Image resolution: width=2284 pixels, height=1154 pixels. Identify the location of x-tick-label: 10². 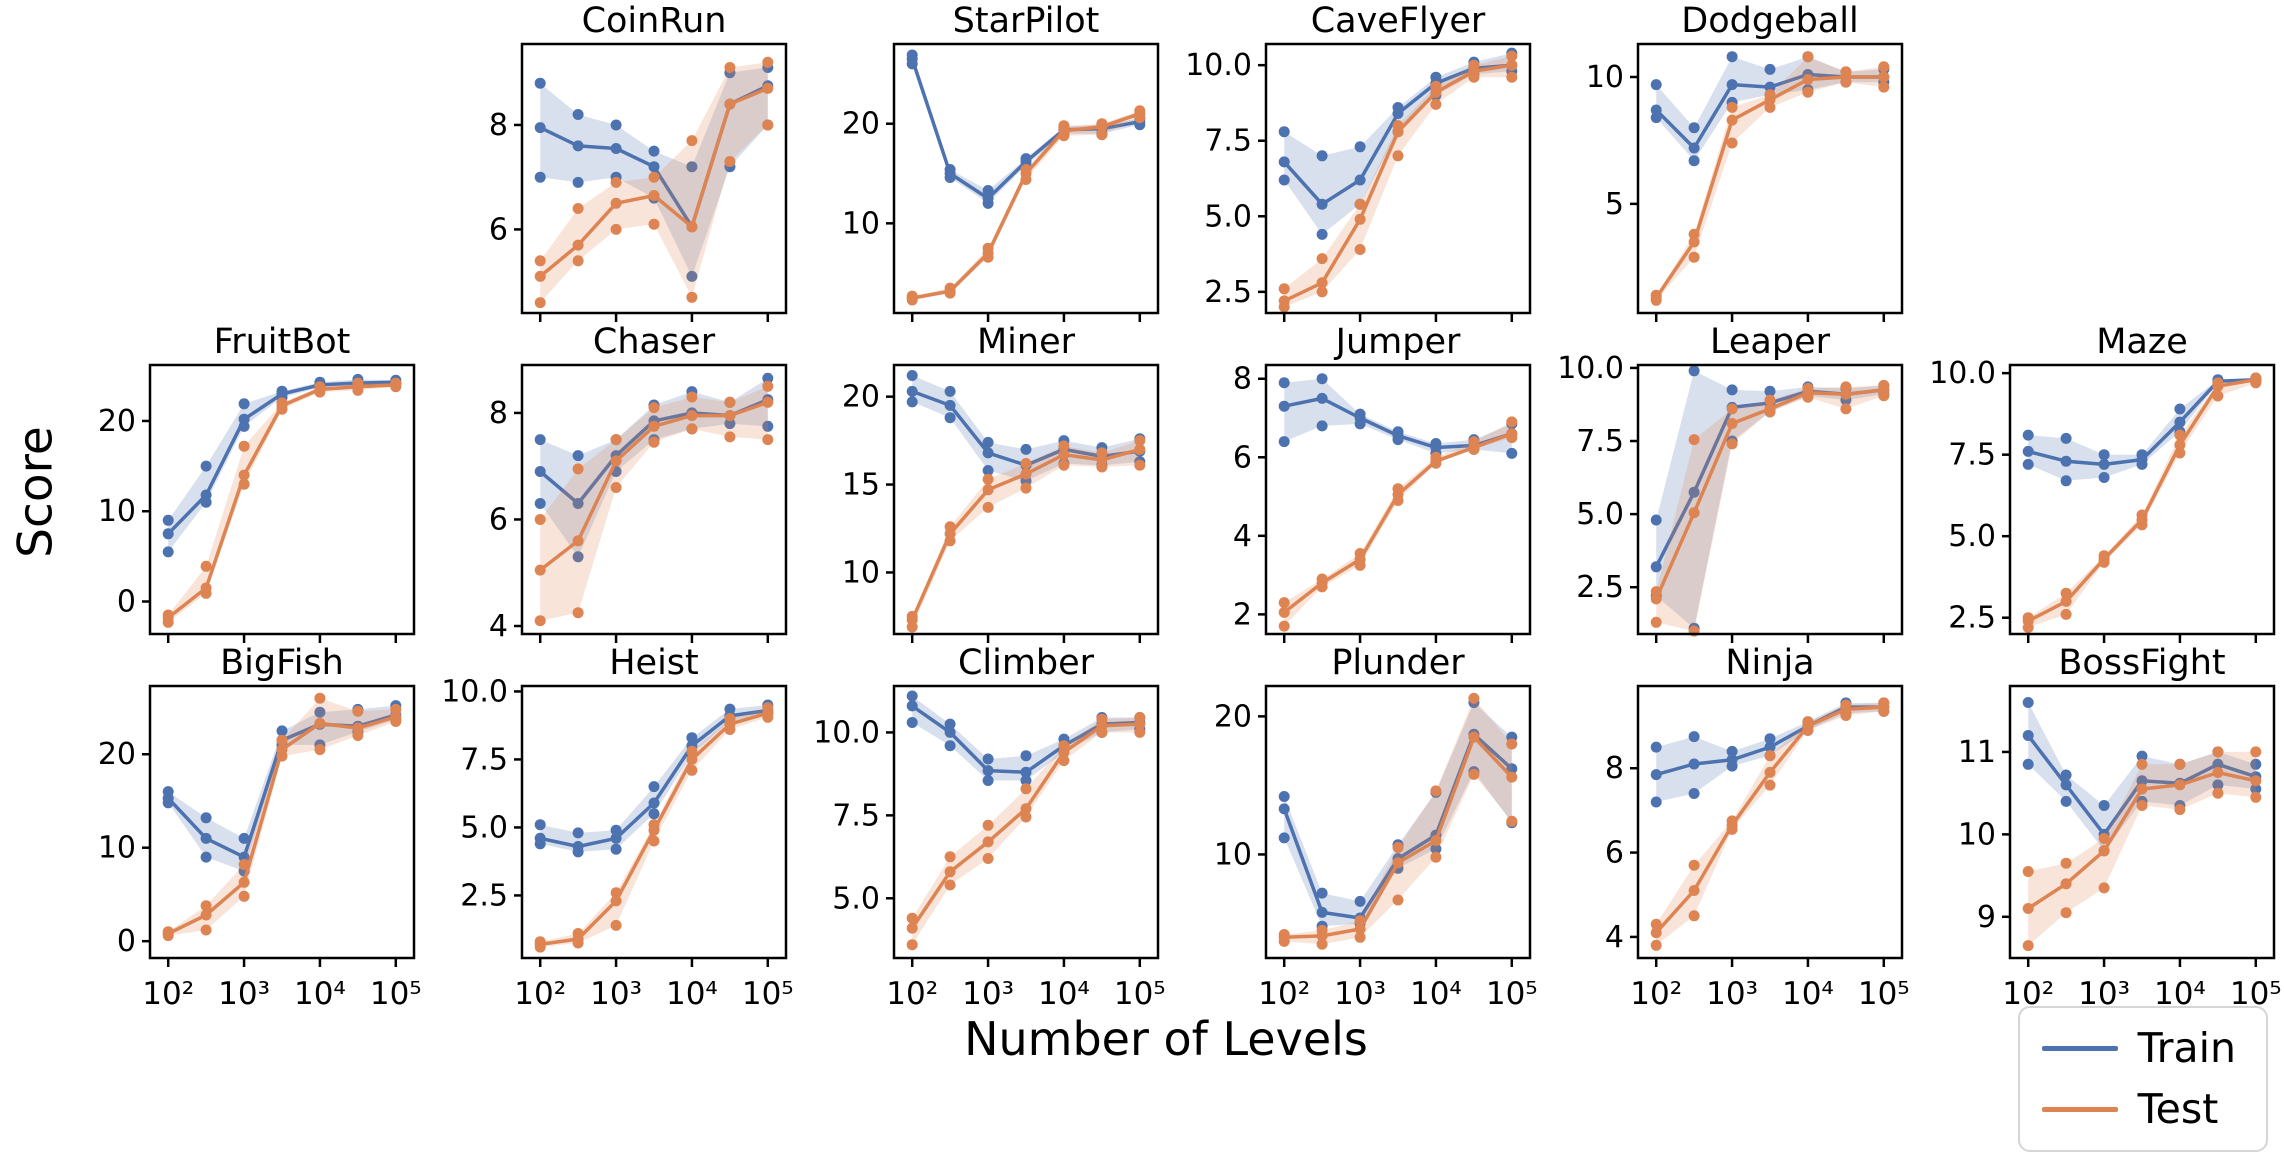
(1656, 994).